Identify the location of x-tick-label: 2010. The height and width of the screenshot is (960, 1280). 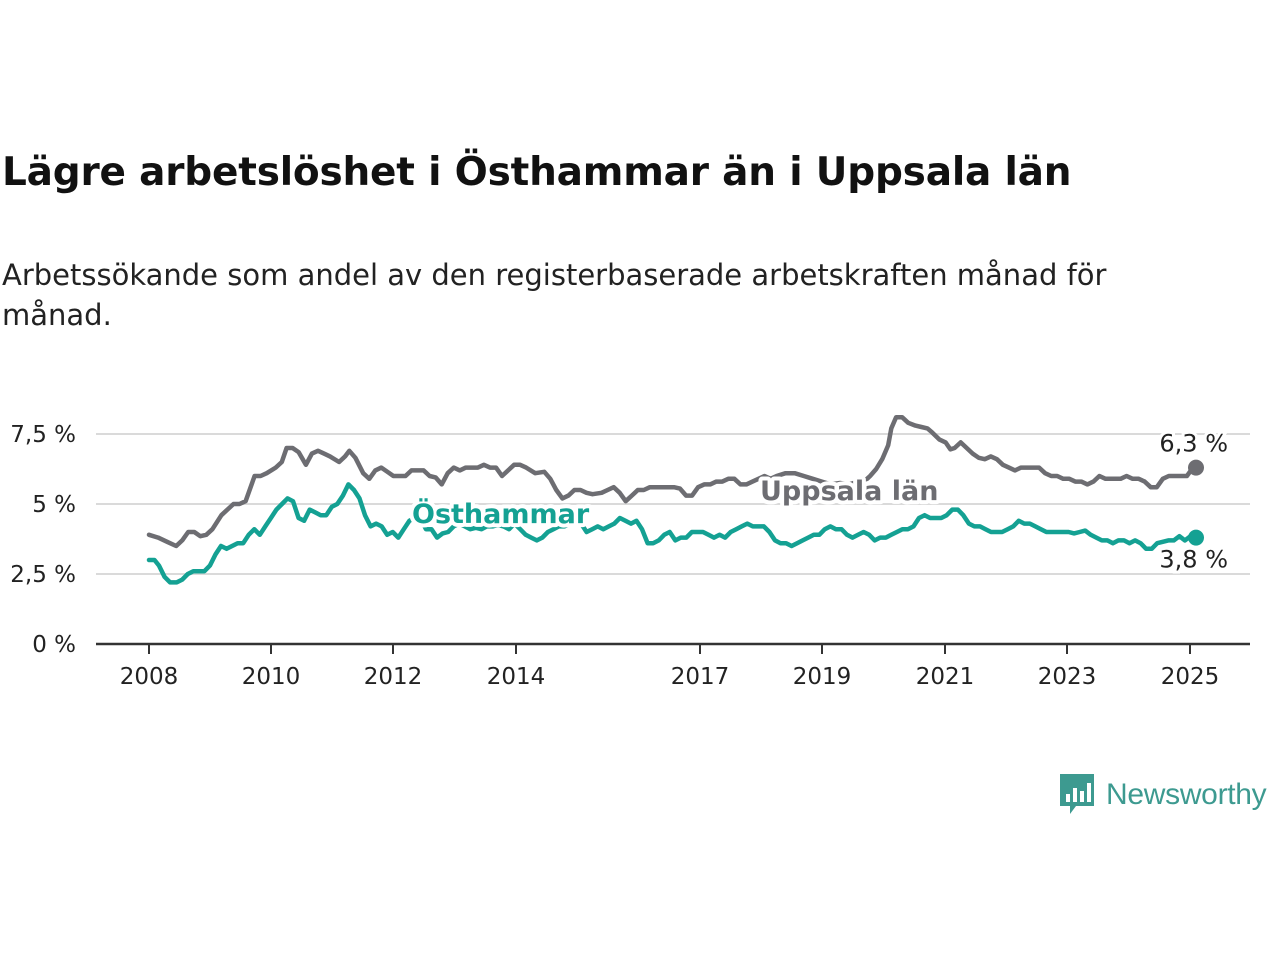
(271, 677).